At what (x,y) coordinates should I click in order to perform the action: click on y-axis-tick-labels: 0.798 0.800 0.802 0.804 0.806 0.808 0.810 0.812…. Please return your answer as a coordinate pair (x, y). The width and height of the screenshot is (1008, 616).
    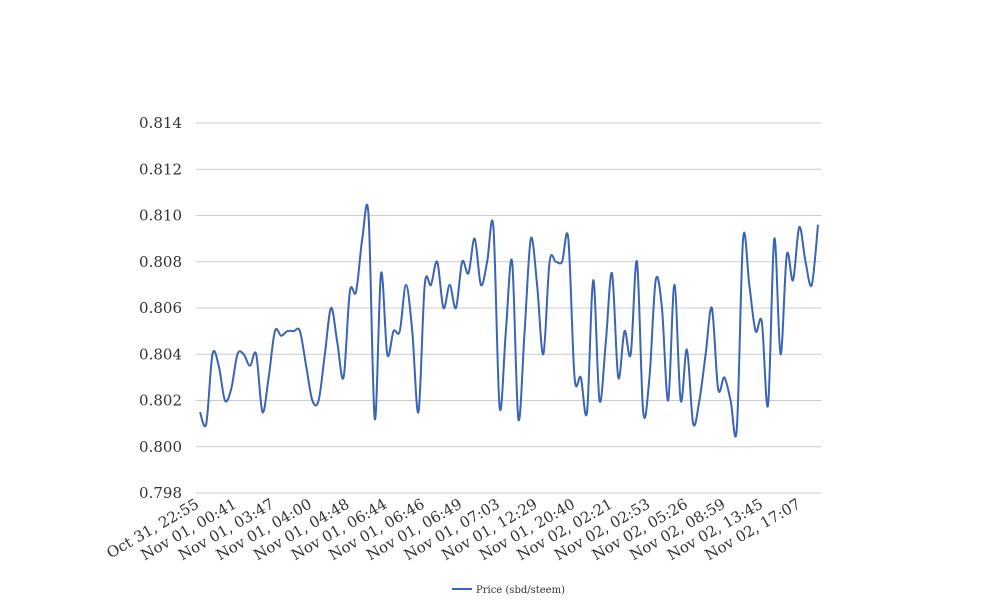
    Looking at the image, I should click on (160, 308).